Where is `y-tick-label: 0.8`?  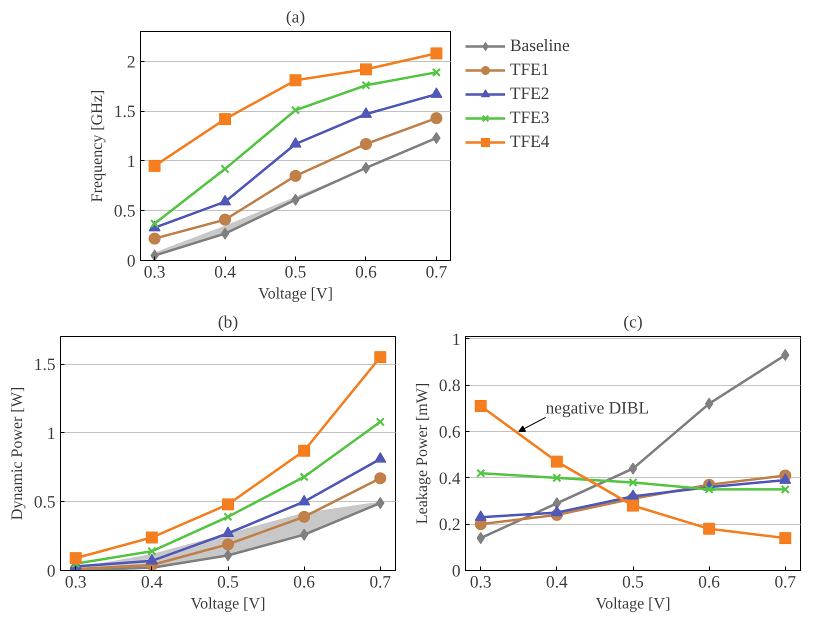
y-tick-label: 0.8 is located at coordinates (449, 386).